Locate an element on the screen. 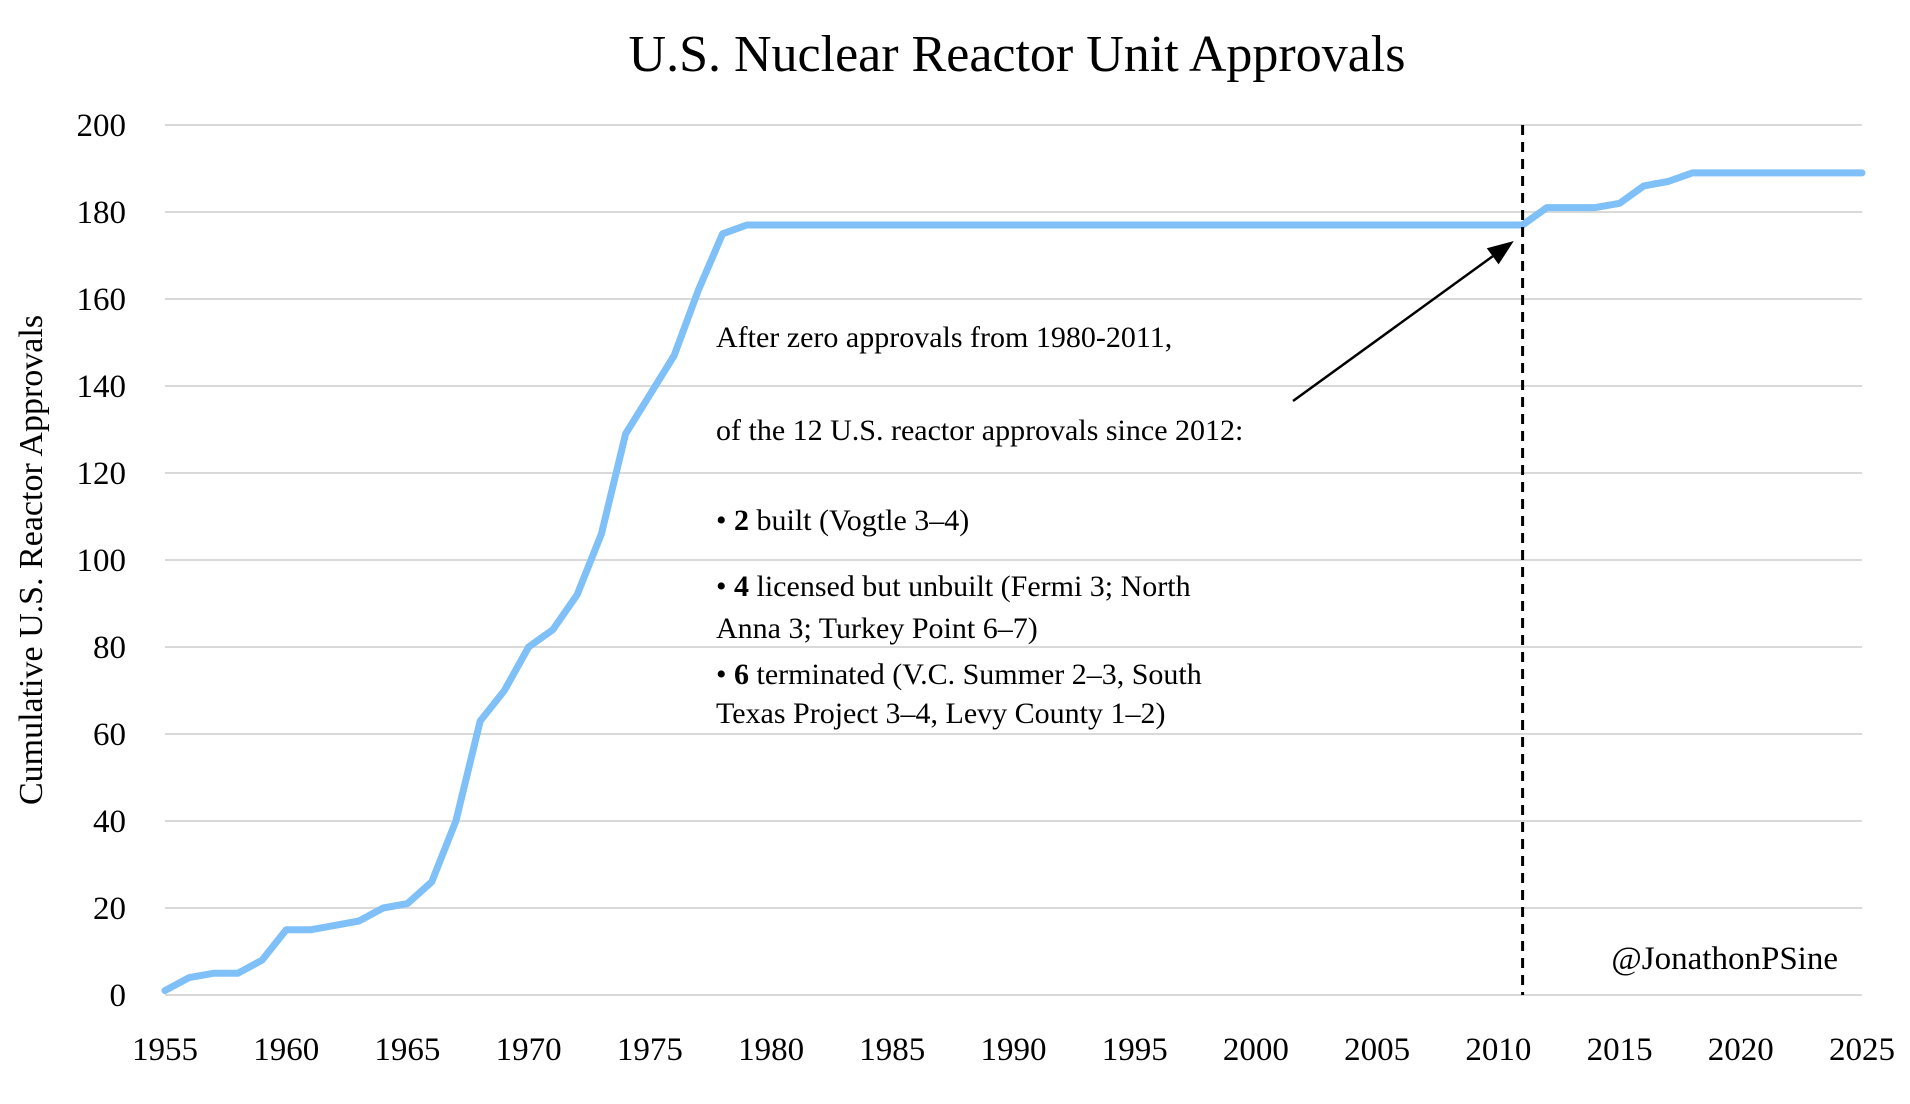  x-tick-label: 1960 is located at coordinates (286, 1050).